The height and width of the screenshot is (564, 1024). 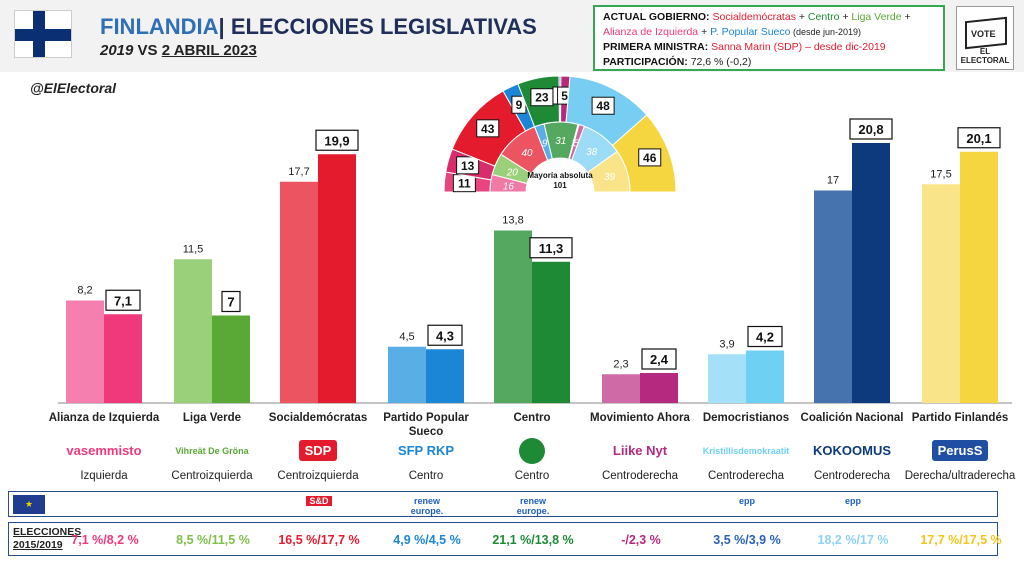 What do you see at coordinates (532, 418) in the screenshot?
I see `party-name: Centro` at bounding box center [532, 418].